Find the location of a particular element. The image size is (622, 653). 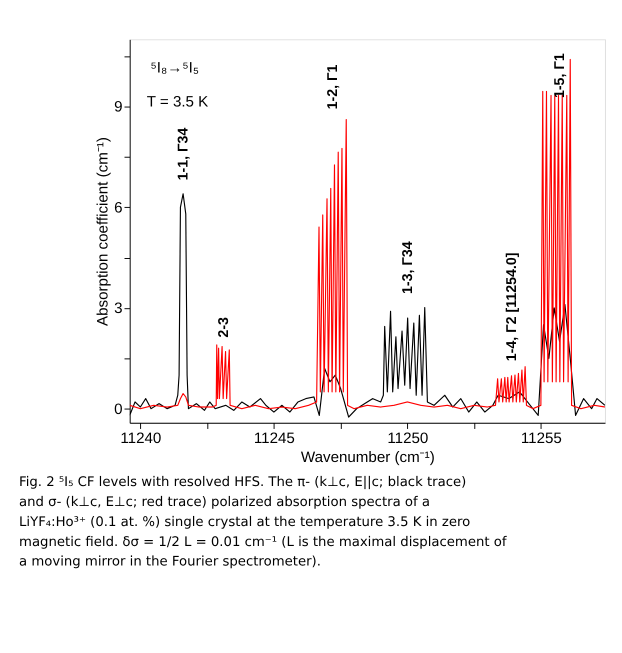

annotation: T = 3.5 K is located at coordinates (177, 102).